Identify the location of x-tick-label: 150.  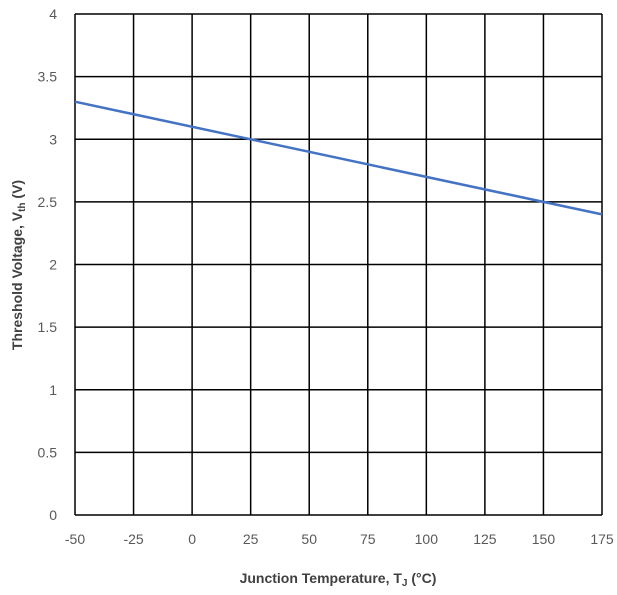
(544, 539).